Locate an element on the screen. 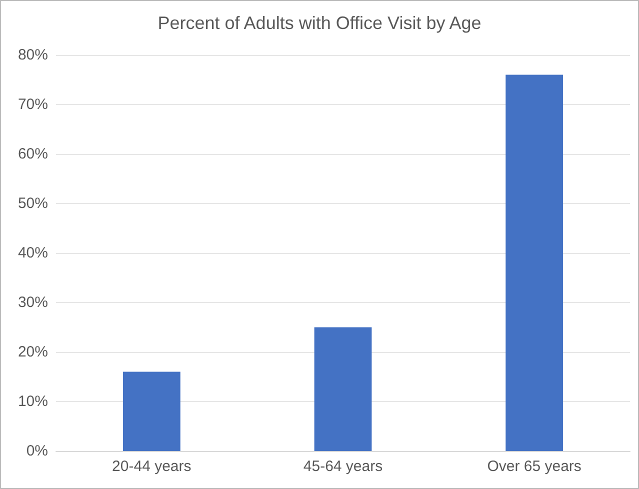  y-tick-label: 70% is located at coordinates (33, 104).